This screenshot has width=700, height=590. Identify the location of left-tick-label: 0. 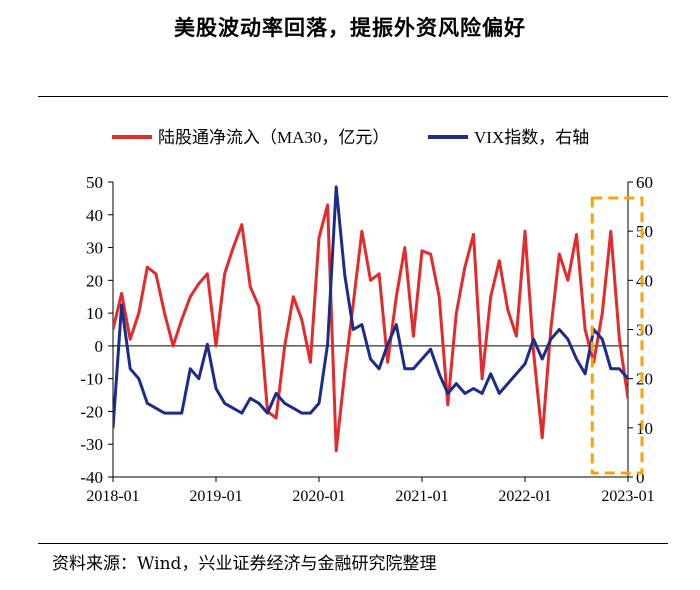
(99, 346).